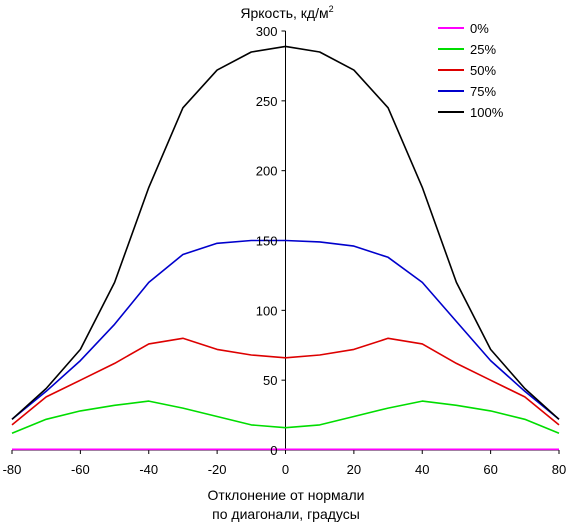  What do you see at coordinates (286, 12) in the screenshot?
I see `y-axis-title: Яркость, кд/м2` at bounding box center [286, 12].